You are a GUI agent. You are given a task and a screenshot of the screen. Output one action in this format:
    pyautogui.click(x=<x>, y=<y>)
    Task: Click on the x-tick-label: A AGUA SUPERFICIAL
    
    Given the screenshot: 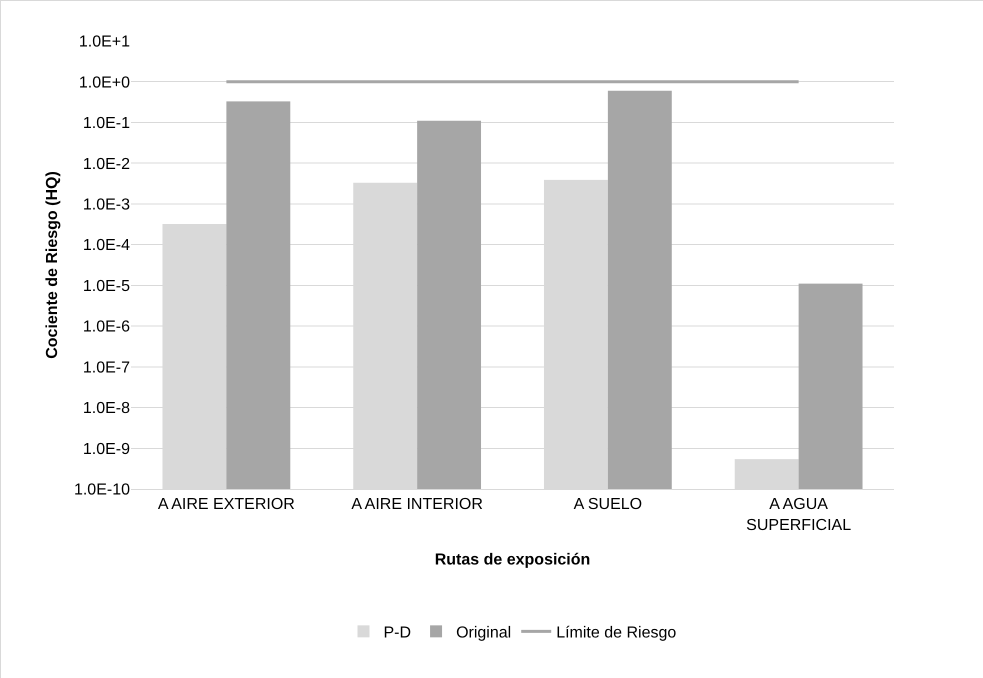 What is the action you would take?
    pyautogui.click(x=799, y=515)
    